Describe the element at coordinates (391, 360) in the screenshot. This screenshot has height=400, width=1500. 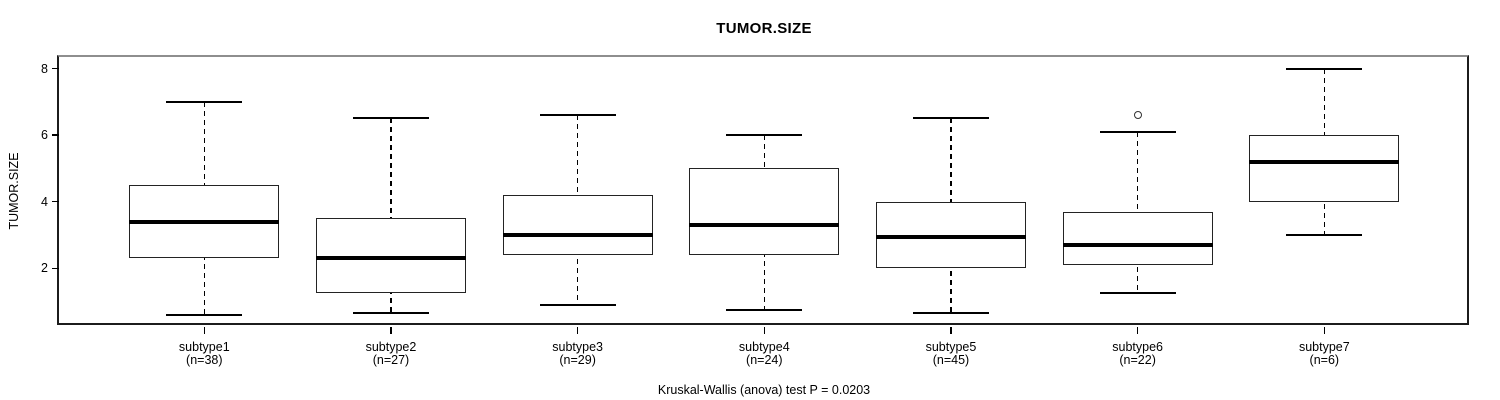
I see `n-label: (n=27)` at that location.